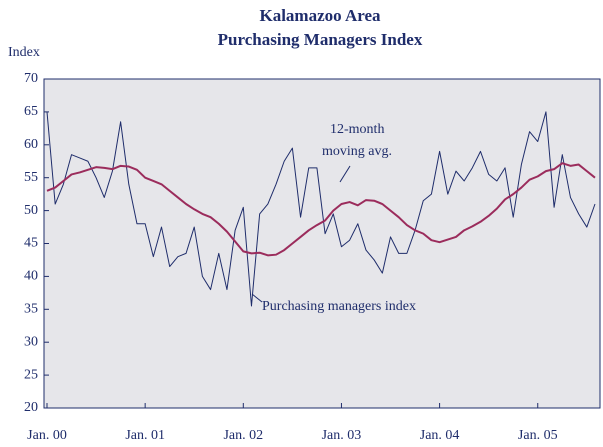 The height and width of the screenshot is (447, 603). What do you see at coordinates (342, 435) in the screenshot?
I see `x-tick-label: Jan. 03` at bounding box center [342, 435].